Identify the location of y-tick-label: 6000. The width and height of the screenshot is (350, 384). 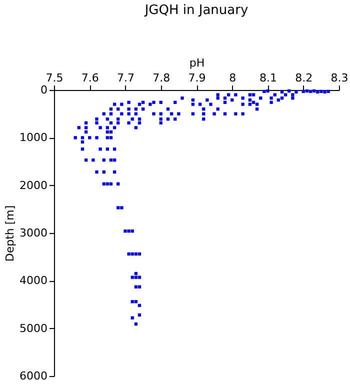
(34, 376).